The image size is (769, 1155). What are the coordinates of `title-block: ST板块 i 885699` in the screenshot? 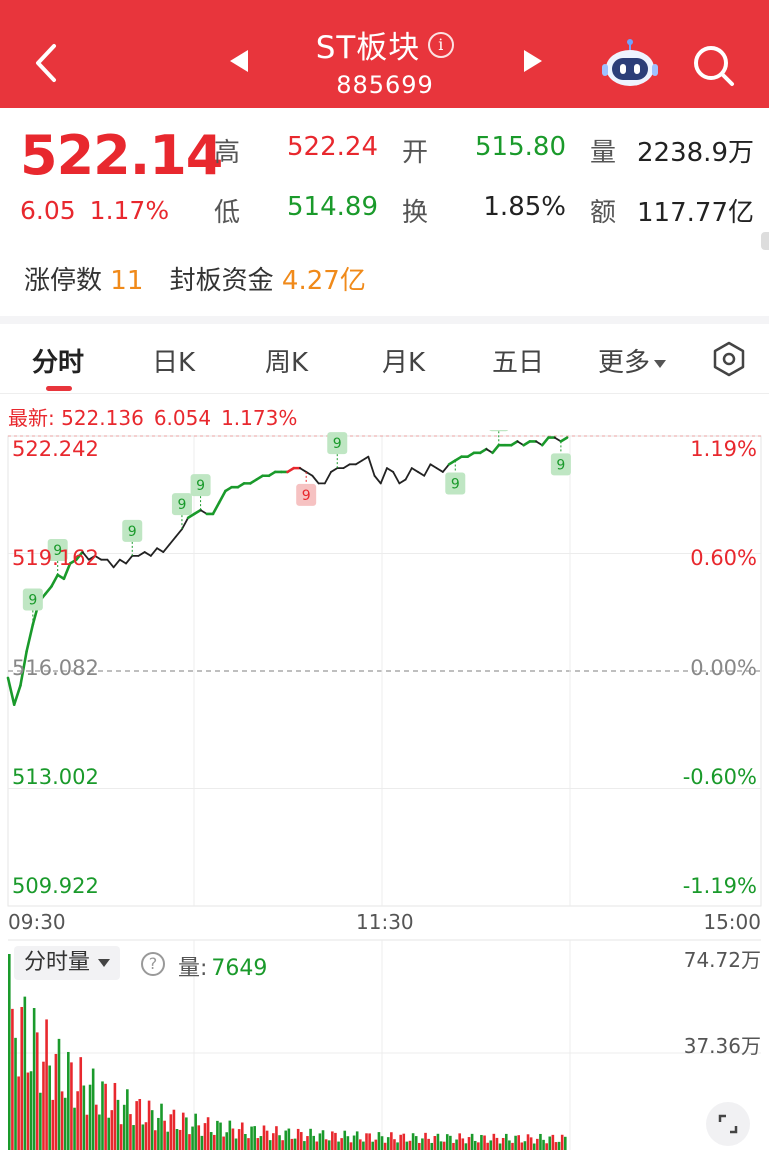 It's located at (385, 60).